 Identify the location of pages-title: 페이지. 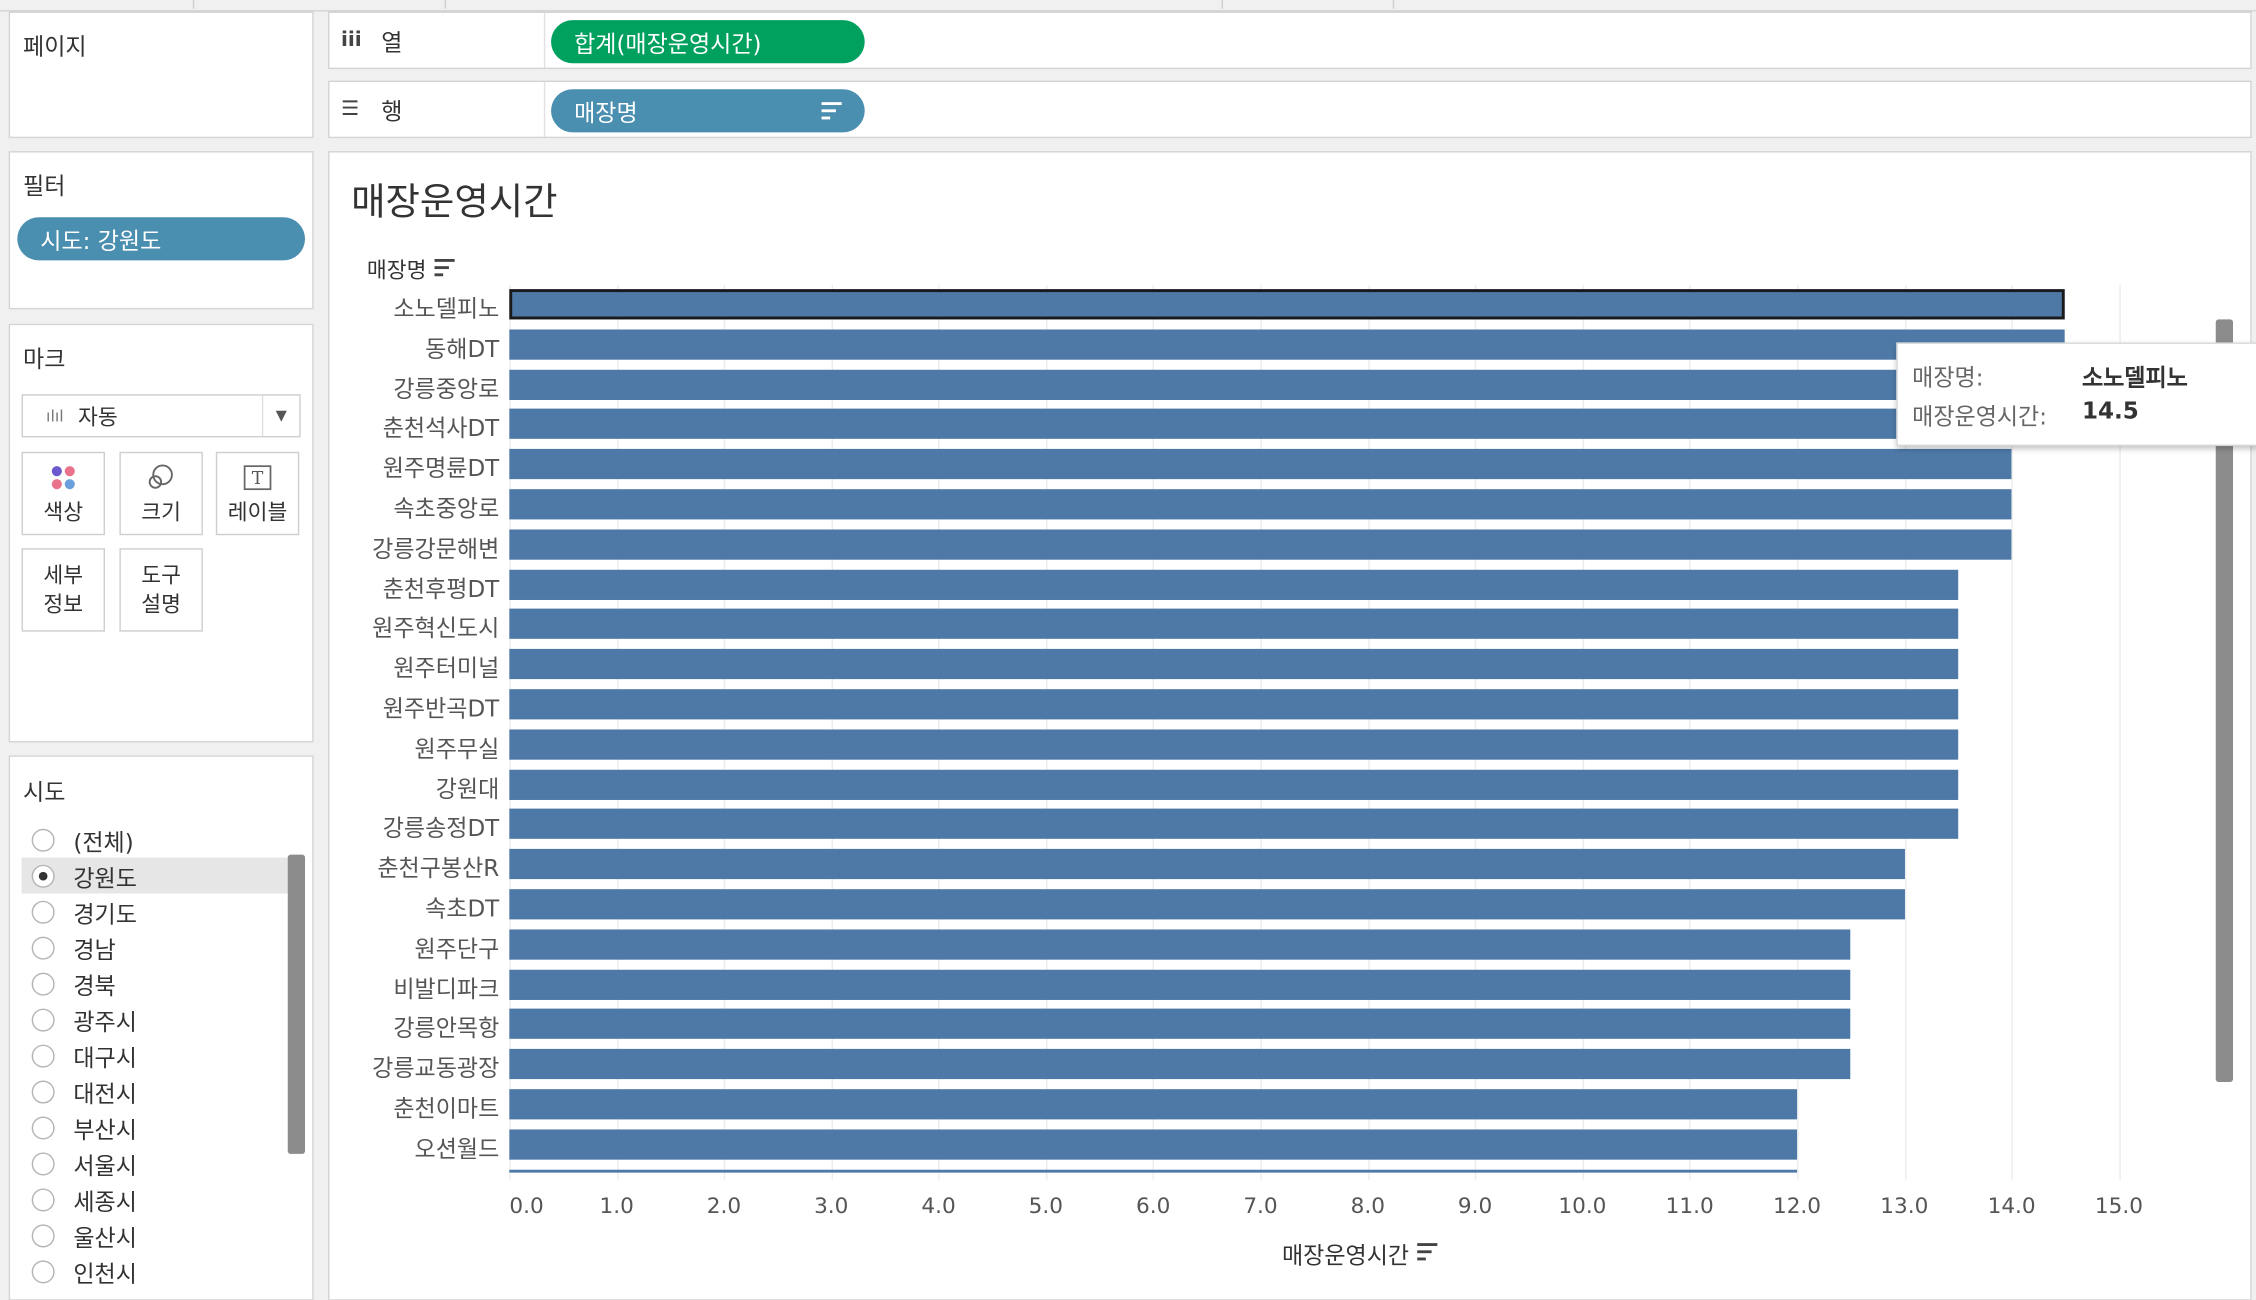
(55, 47).